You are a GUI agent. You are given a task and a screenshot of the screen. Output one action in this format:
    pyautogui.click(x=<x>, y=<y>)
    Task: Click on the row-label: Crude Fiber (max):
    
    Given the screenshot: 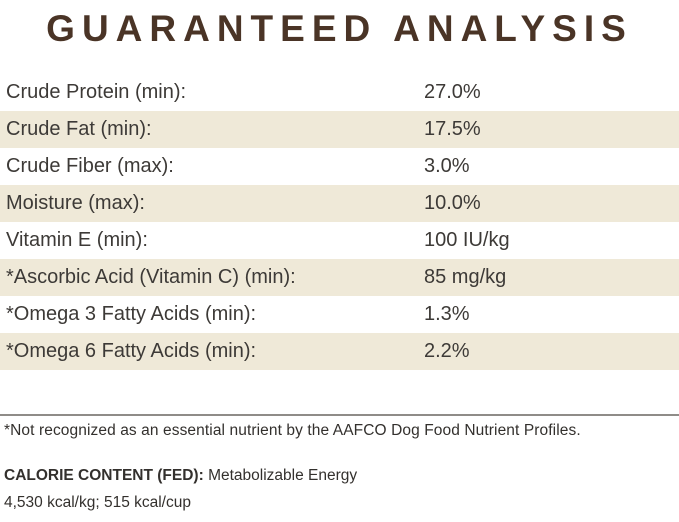 What is the action you would take?
    pyautogui.click(x=90, y=166)
    